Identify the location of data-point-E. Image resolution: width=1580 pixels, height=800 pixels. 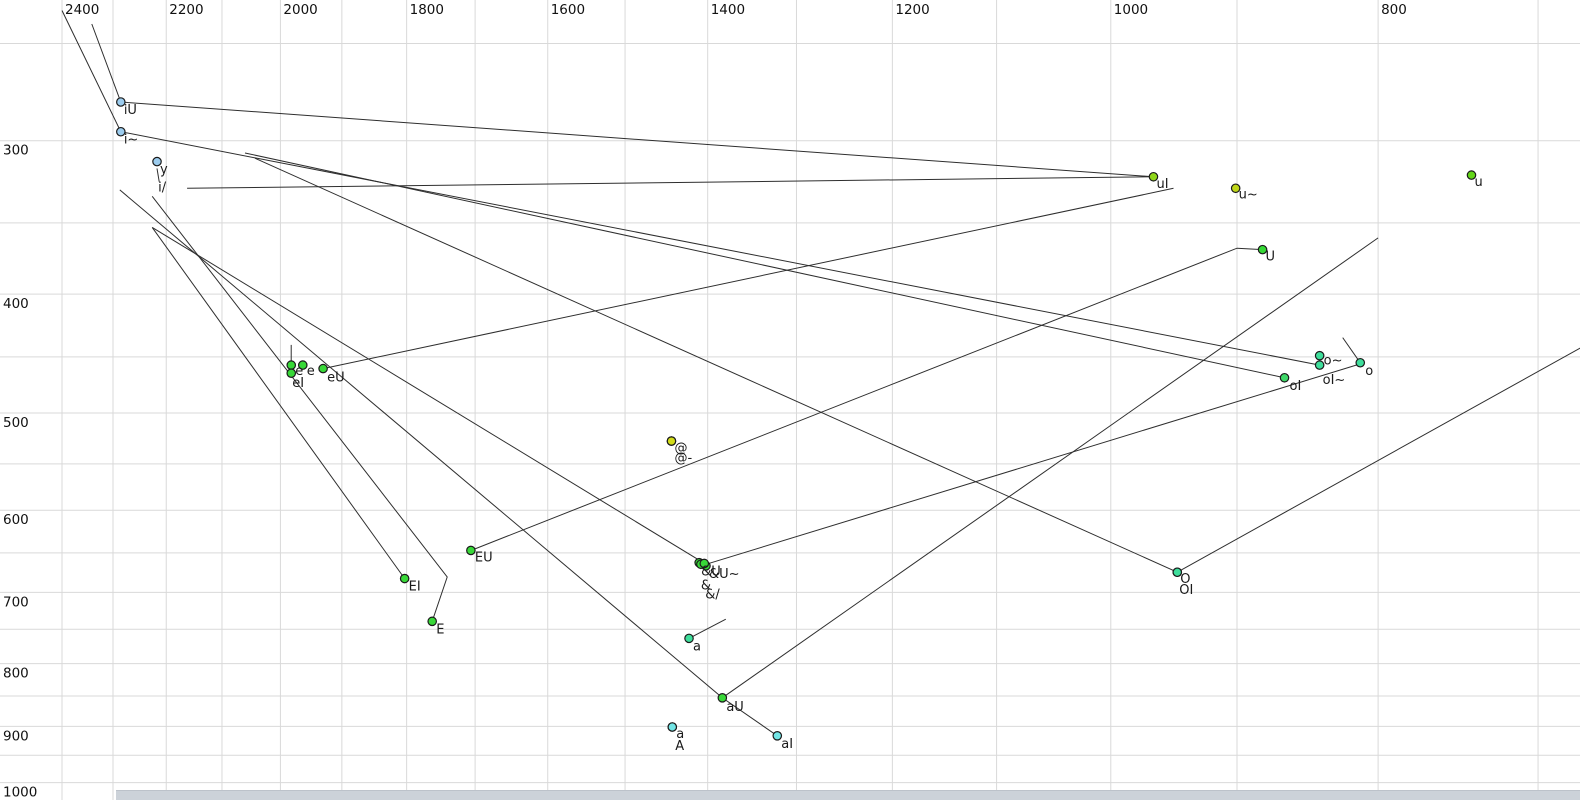
(432, 621).